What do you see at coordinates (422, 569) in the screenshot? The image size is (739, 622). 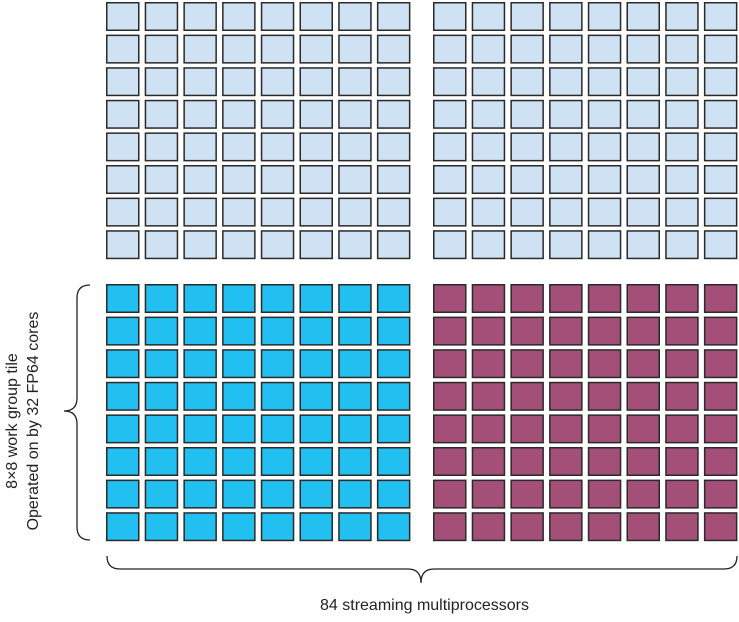 I see `bottom-brace` at bounding box center [422, 569].